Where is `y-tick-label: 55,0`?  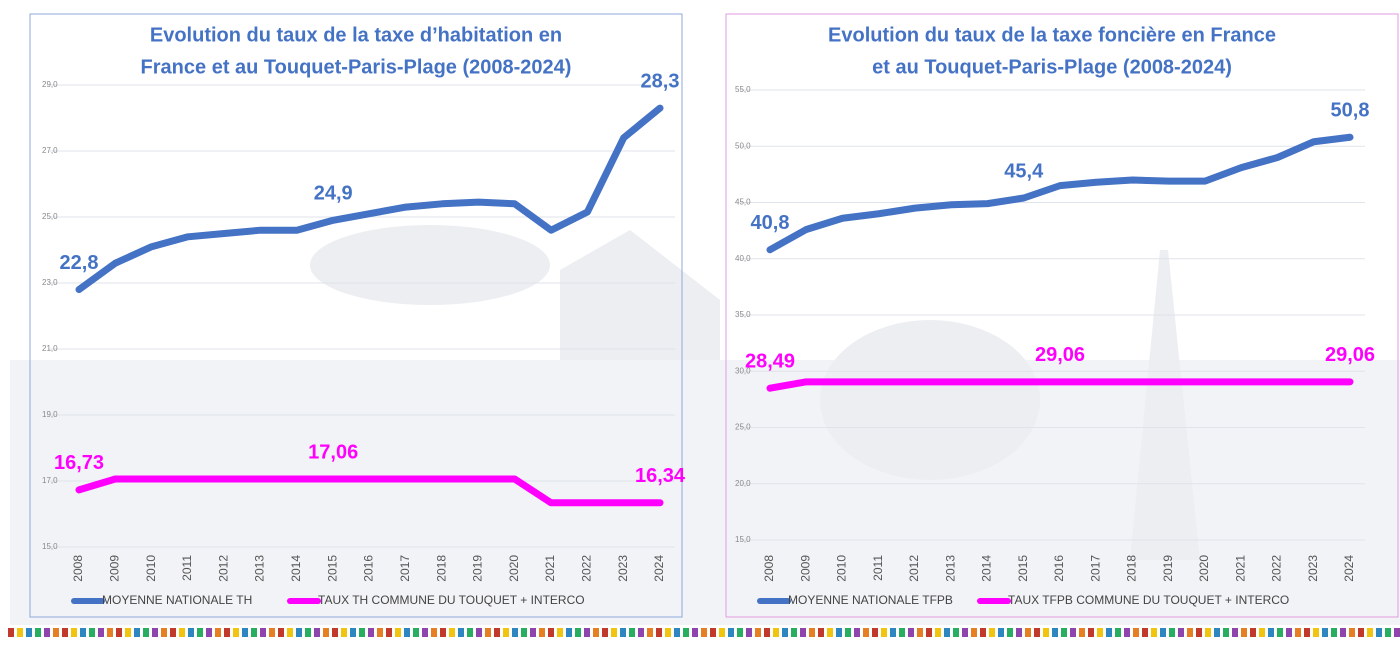 y-tick-label: 55,0 is located at coordinates (743, 89).